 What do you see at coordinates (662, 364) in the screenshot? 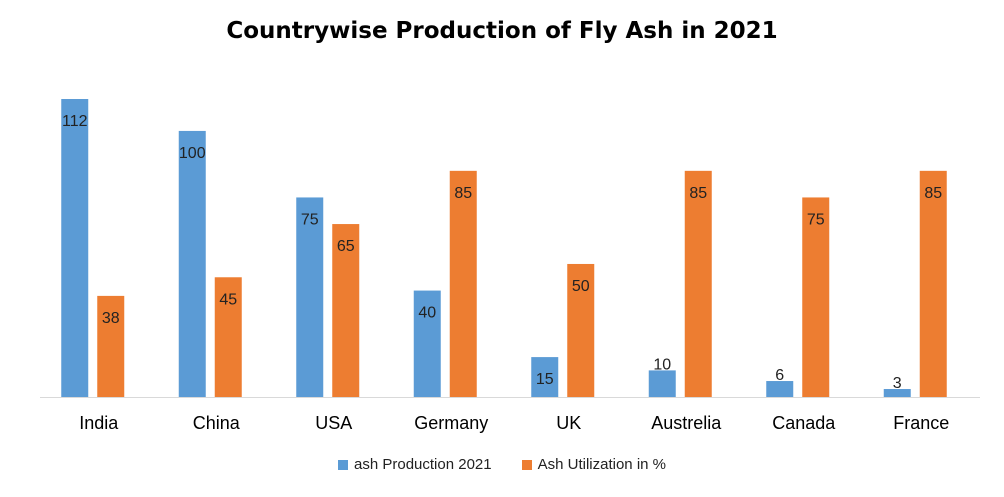
I see `data-label-austrelia-series-1: 10` at bounding box center [662, 364].